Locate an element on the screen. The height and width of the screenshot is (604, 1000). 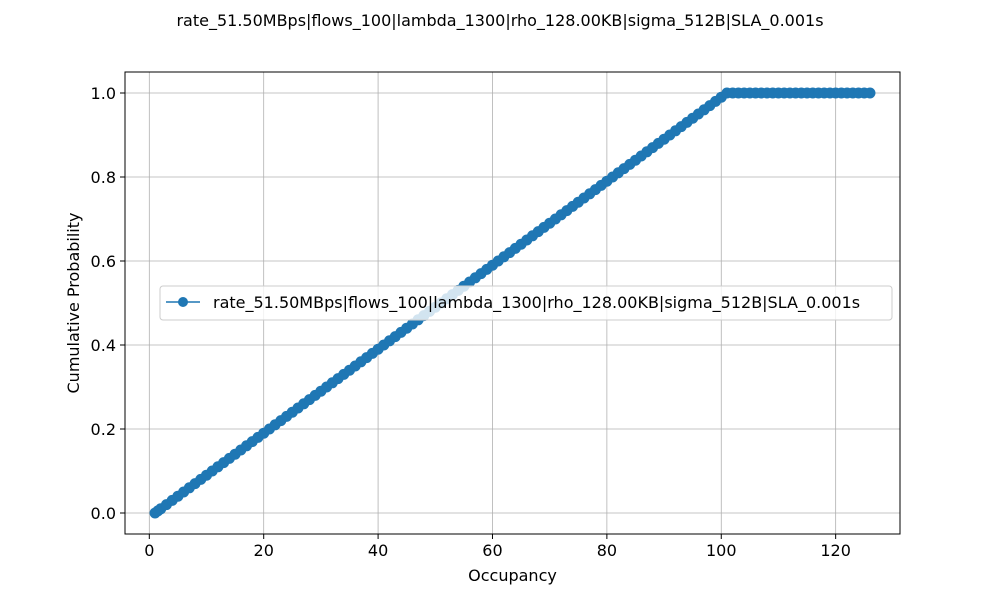
x-axis: 0 20 40 60 80 100 120 is located at coordinates (497, 547).